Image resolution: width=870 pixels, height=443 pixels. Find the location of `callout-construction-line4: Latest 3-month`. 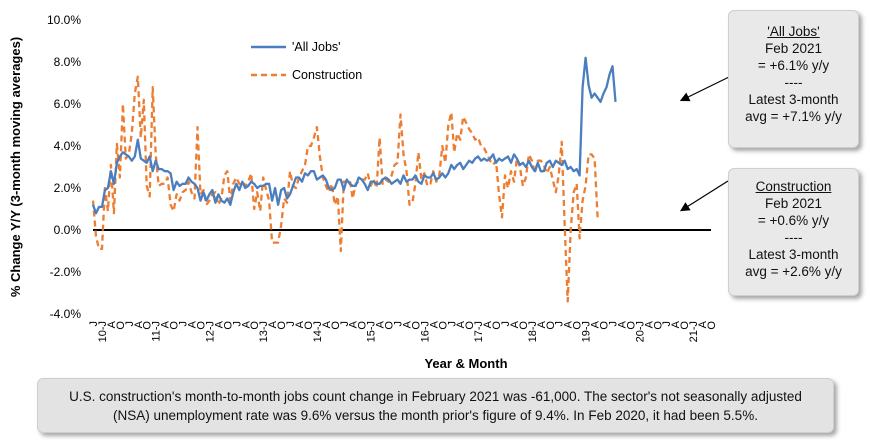

callout-construction-line4: Latest 3-month is located at coordinates (793, 254).